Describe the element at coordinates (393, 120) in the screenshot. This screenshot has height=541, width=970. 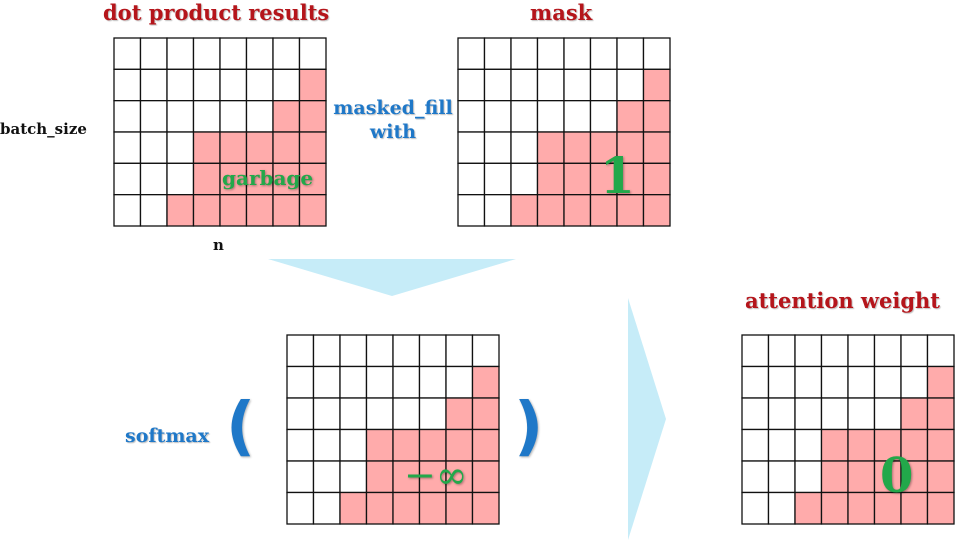
I see `masked-fill-label: masked_fill with` at that location.